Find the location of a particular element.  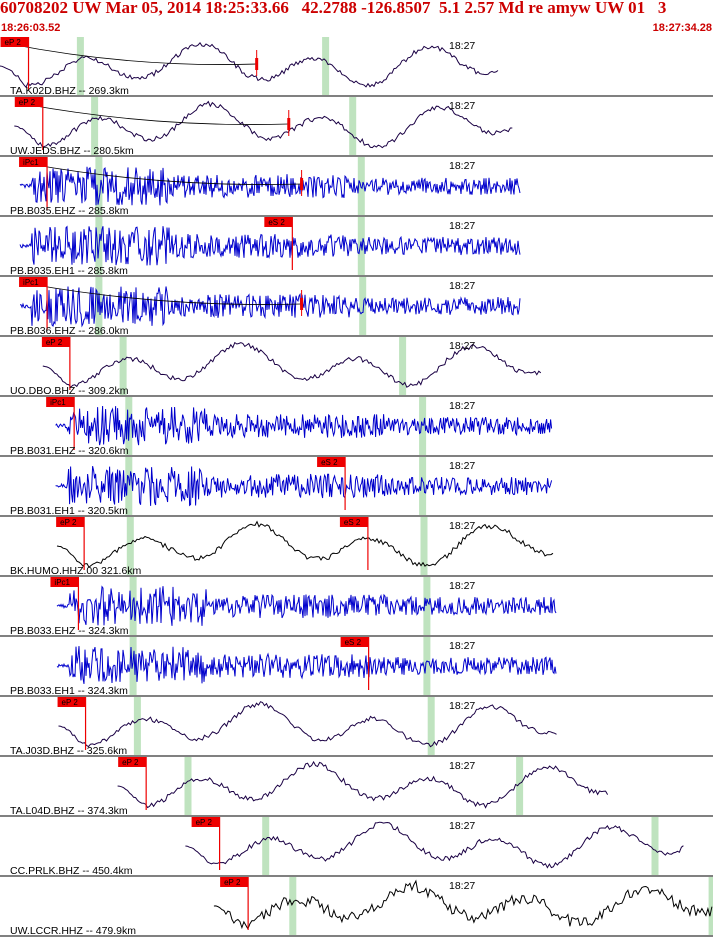

station-label: CC.PRLK.BHZ -- 450.4km is located at coordinates (71, 871).